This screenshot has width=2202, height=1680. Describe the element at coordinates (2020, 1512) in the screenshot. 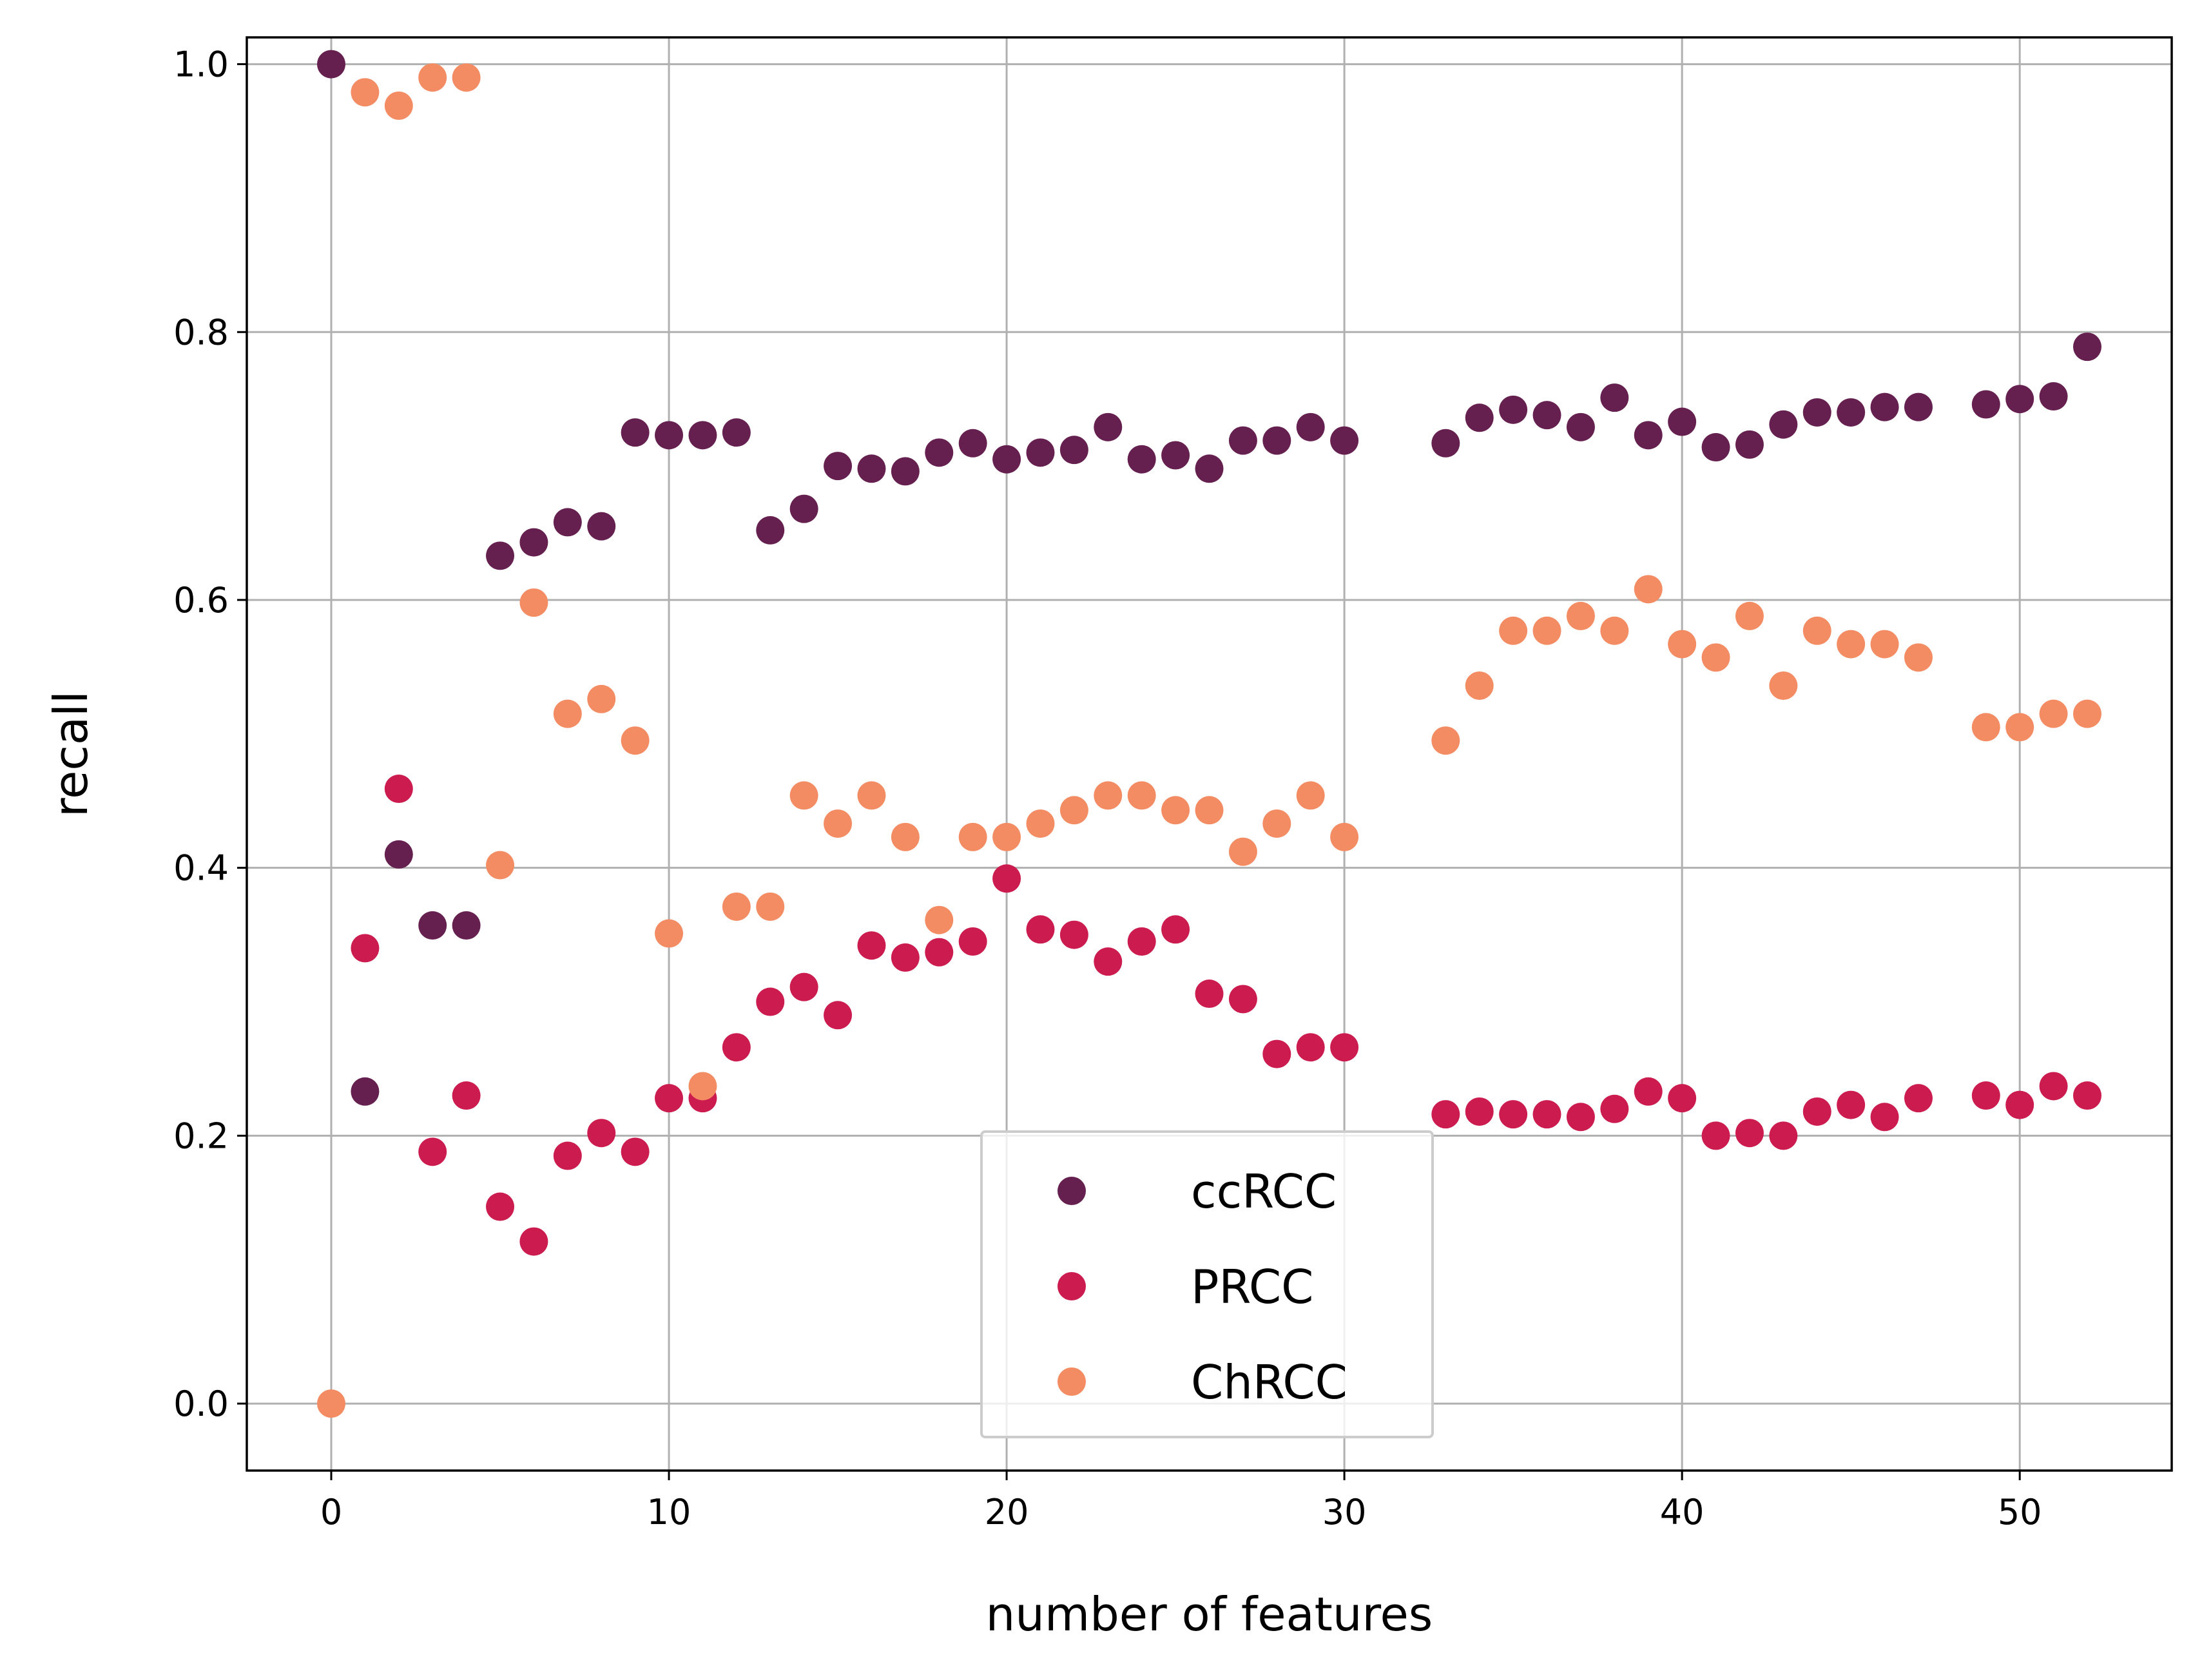

I see `x-tick-label: 50` at that location.